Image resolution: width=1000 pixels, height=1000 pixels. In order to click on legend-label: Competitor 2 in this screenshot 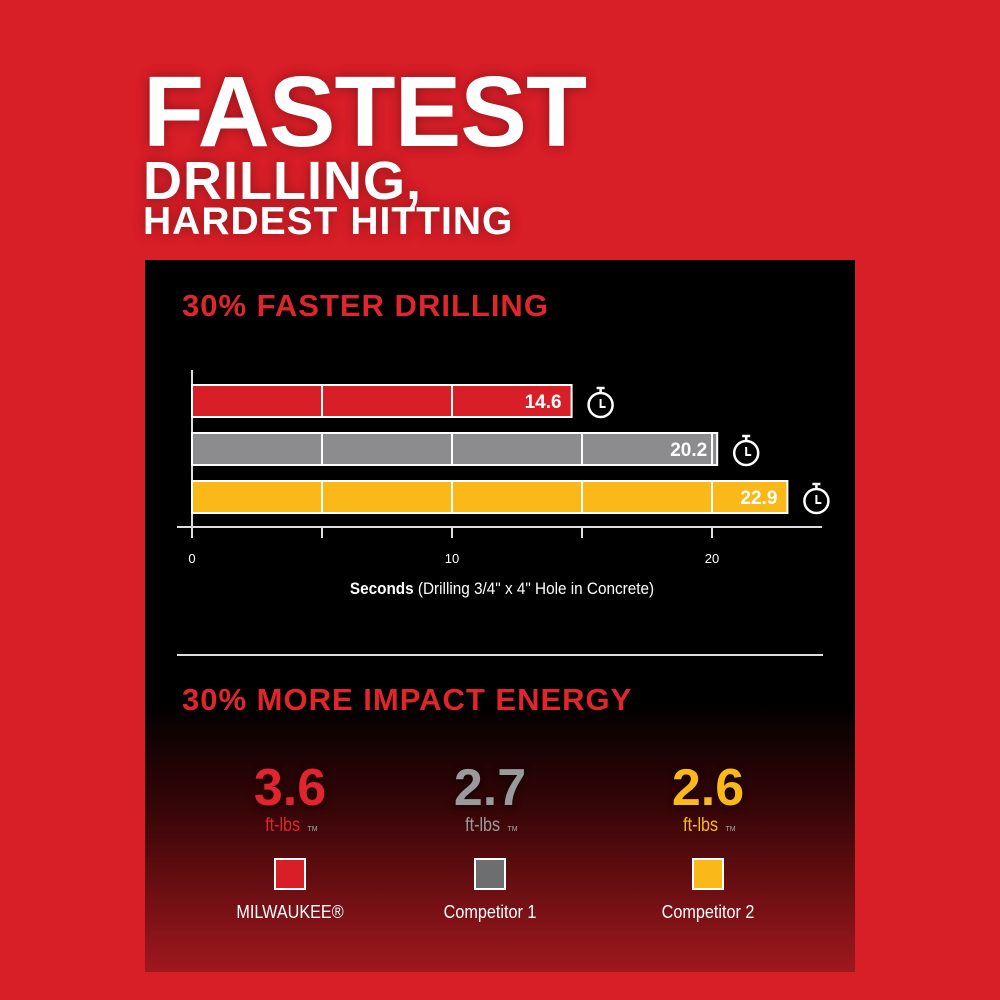, I will do `click(708, 912)`.